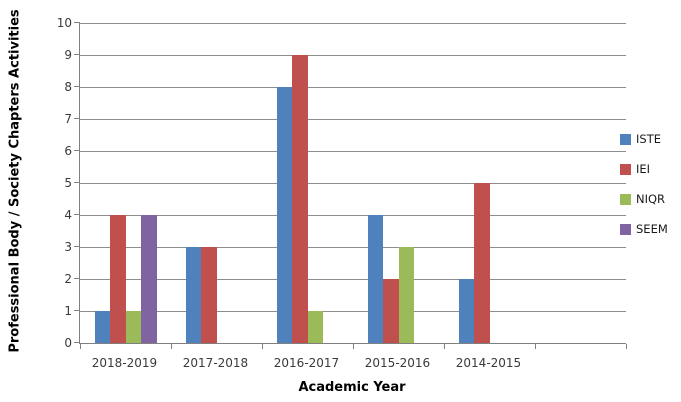 The image size is (681, 402). What do you see at coordinates (625, 139) in the screenshot?
I see `legend-swatch-iste` at bounding box center [625, 139].